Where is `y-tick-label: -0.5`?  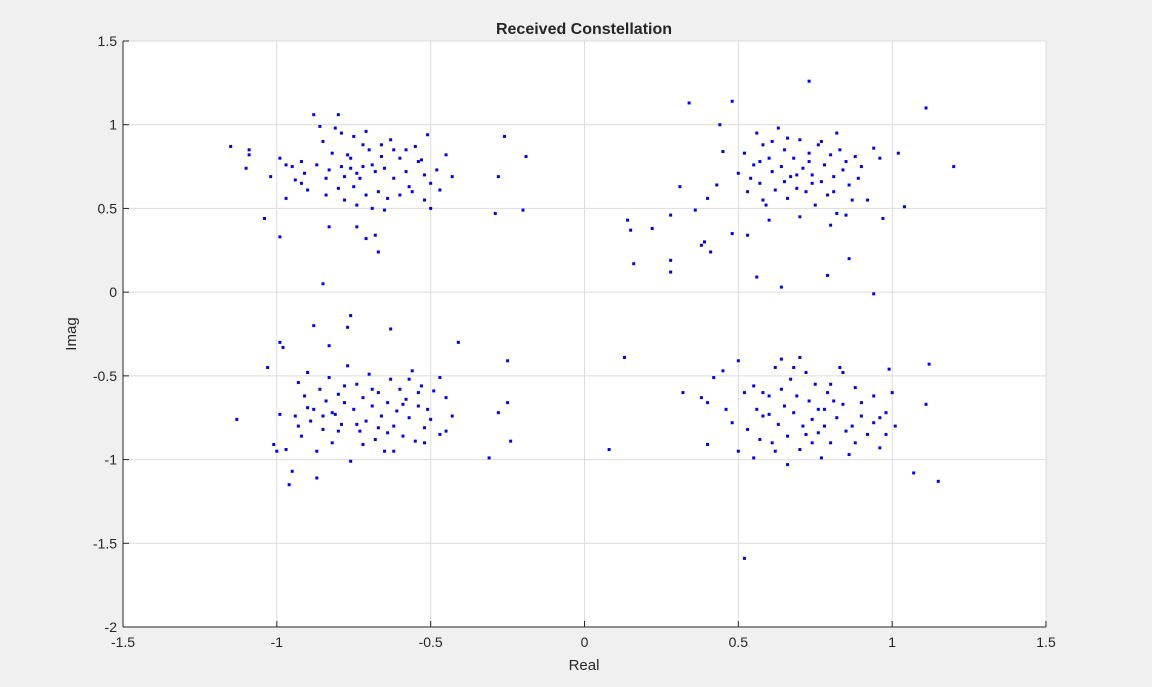
y-tick-label: -0.5 is located at coordinates (105, 376).